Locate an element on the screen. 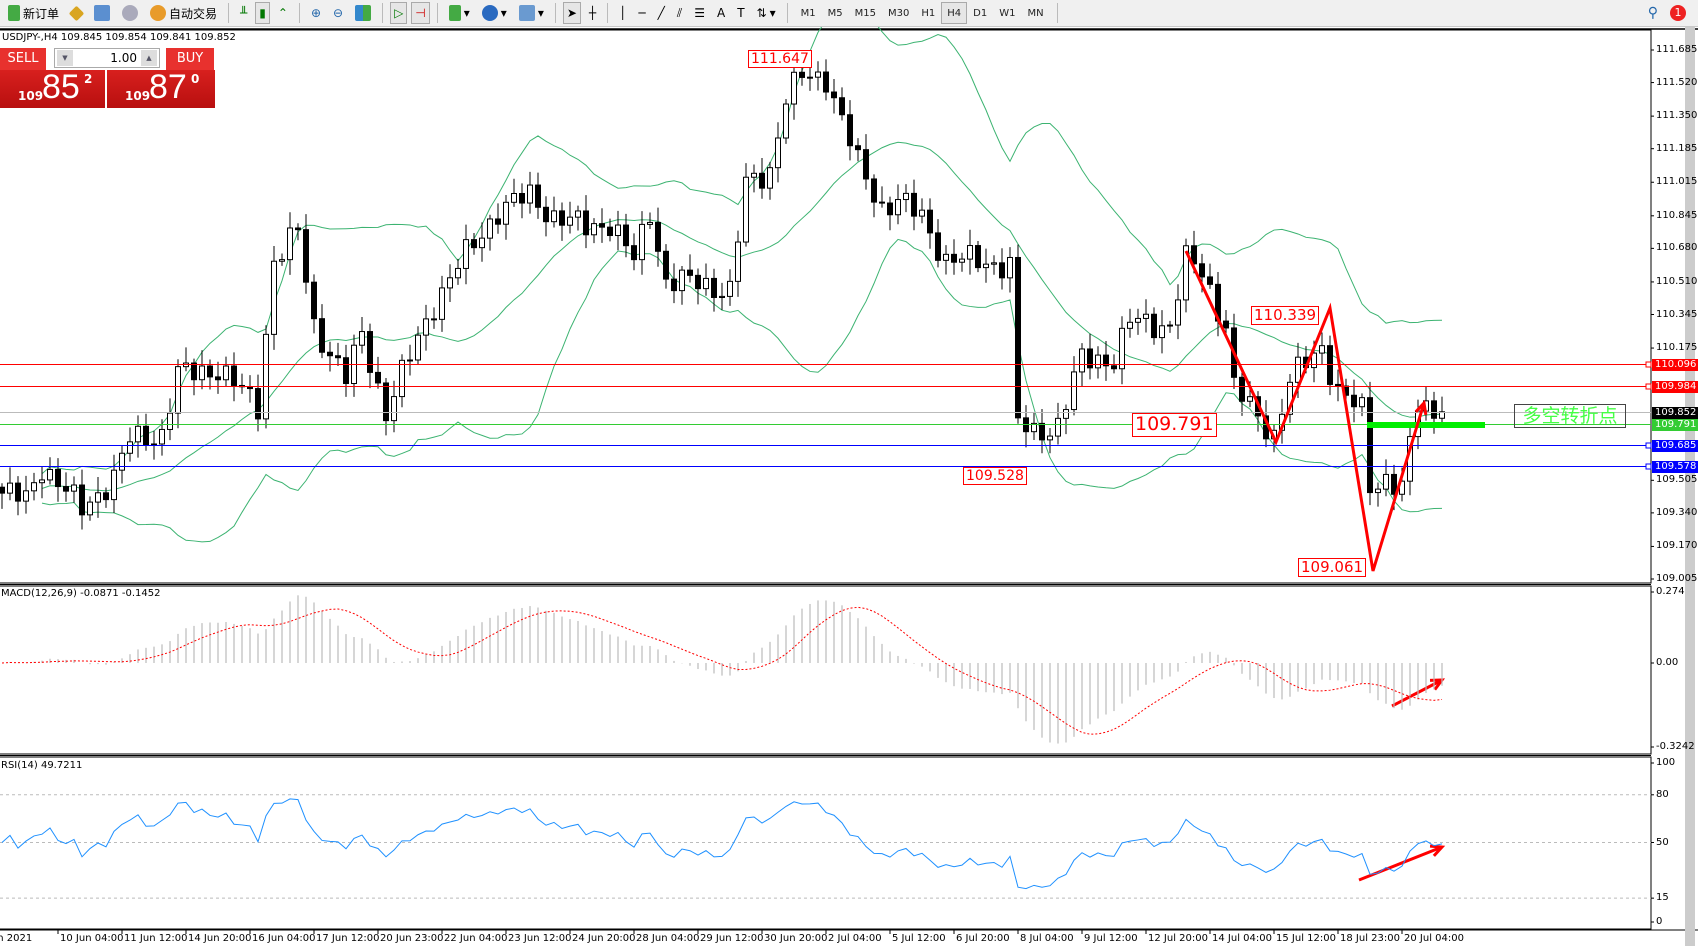 This screenshot has height=946, width=1698. notifications-button: 1 is located at coordinates (1678, 13).